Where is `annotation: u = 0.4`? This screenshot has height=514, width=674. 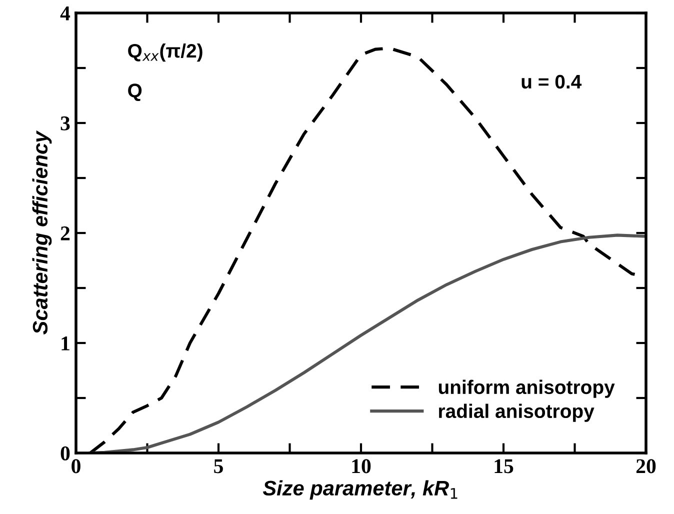 annotation: u = 0.4 is located at coordinates (552, 81).